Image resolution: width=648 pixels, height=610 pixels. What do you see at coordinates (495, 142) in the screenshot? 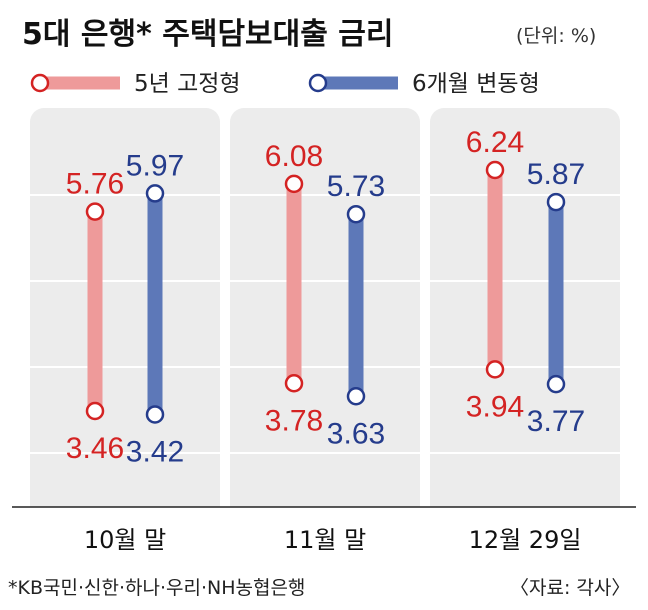
I see `fixed-max-label-3: 6.24` at bounding box center [495, 142].